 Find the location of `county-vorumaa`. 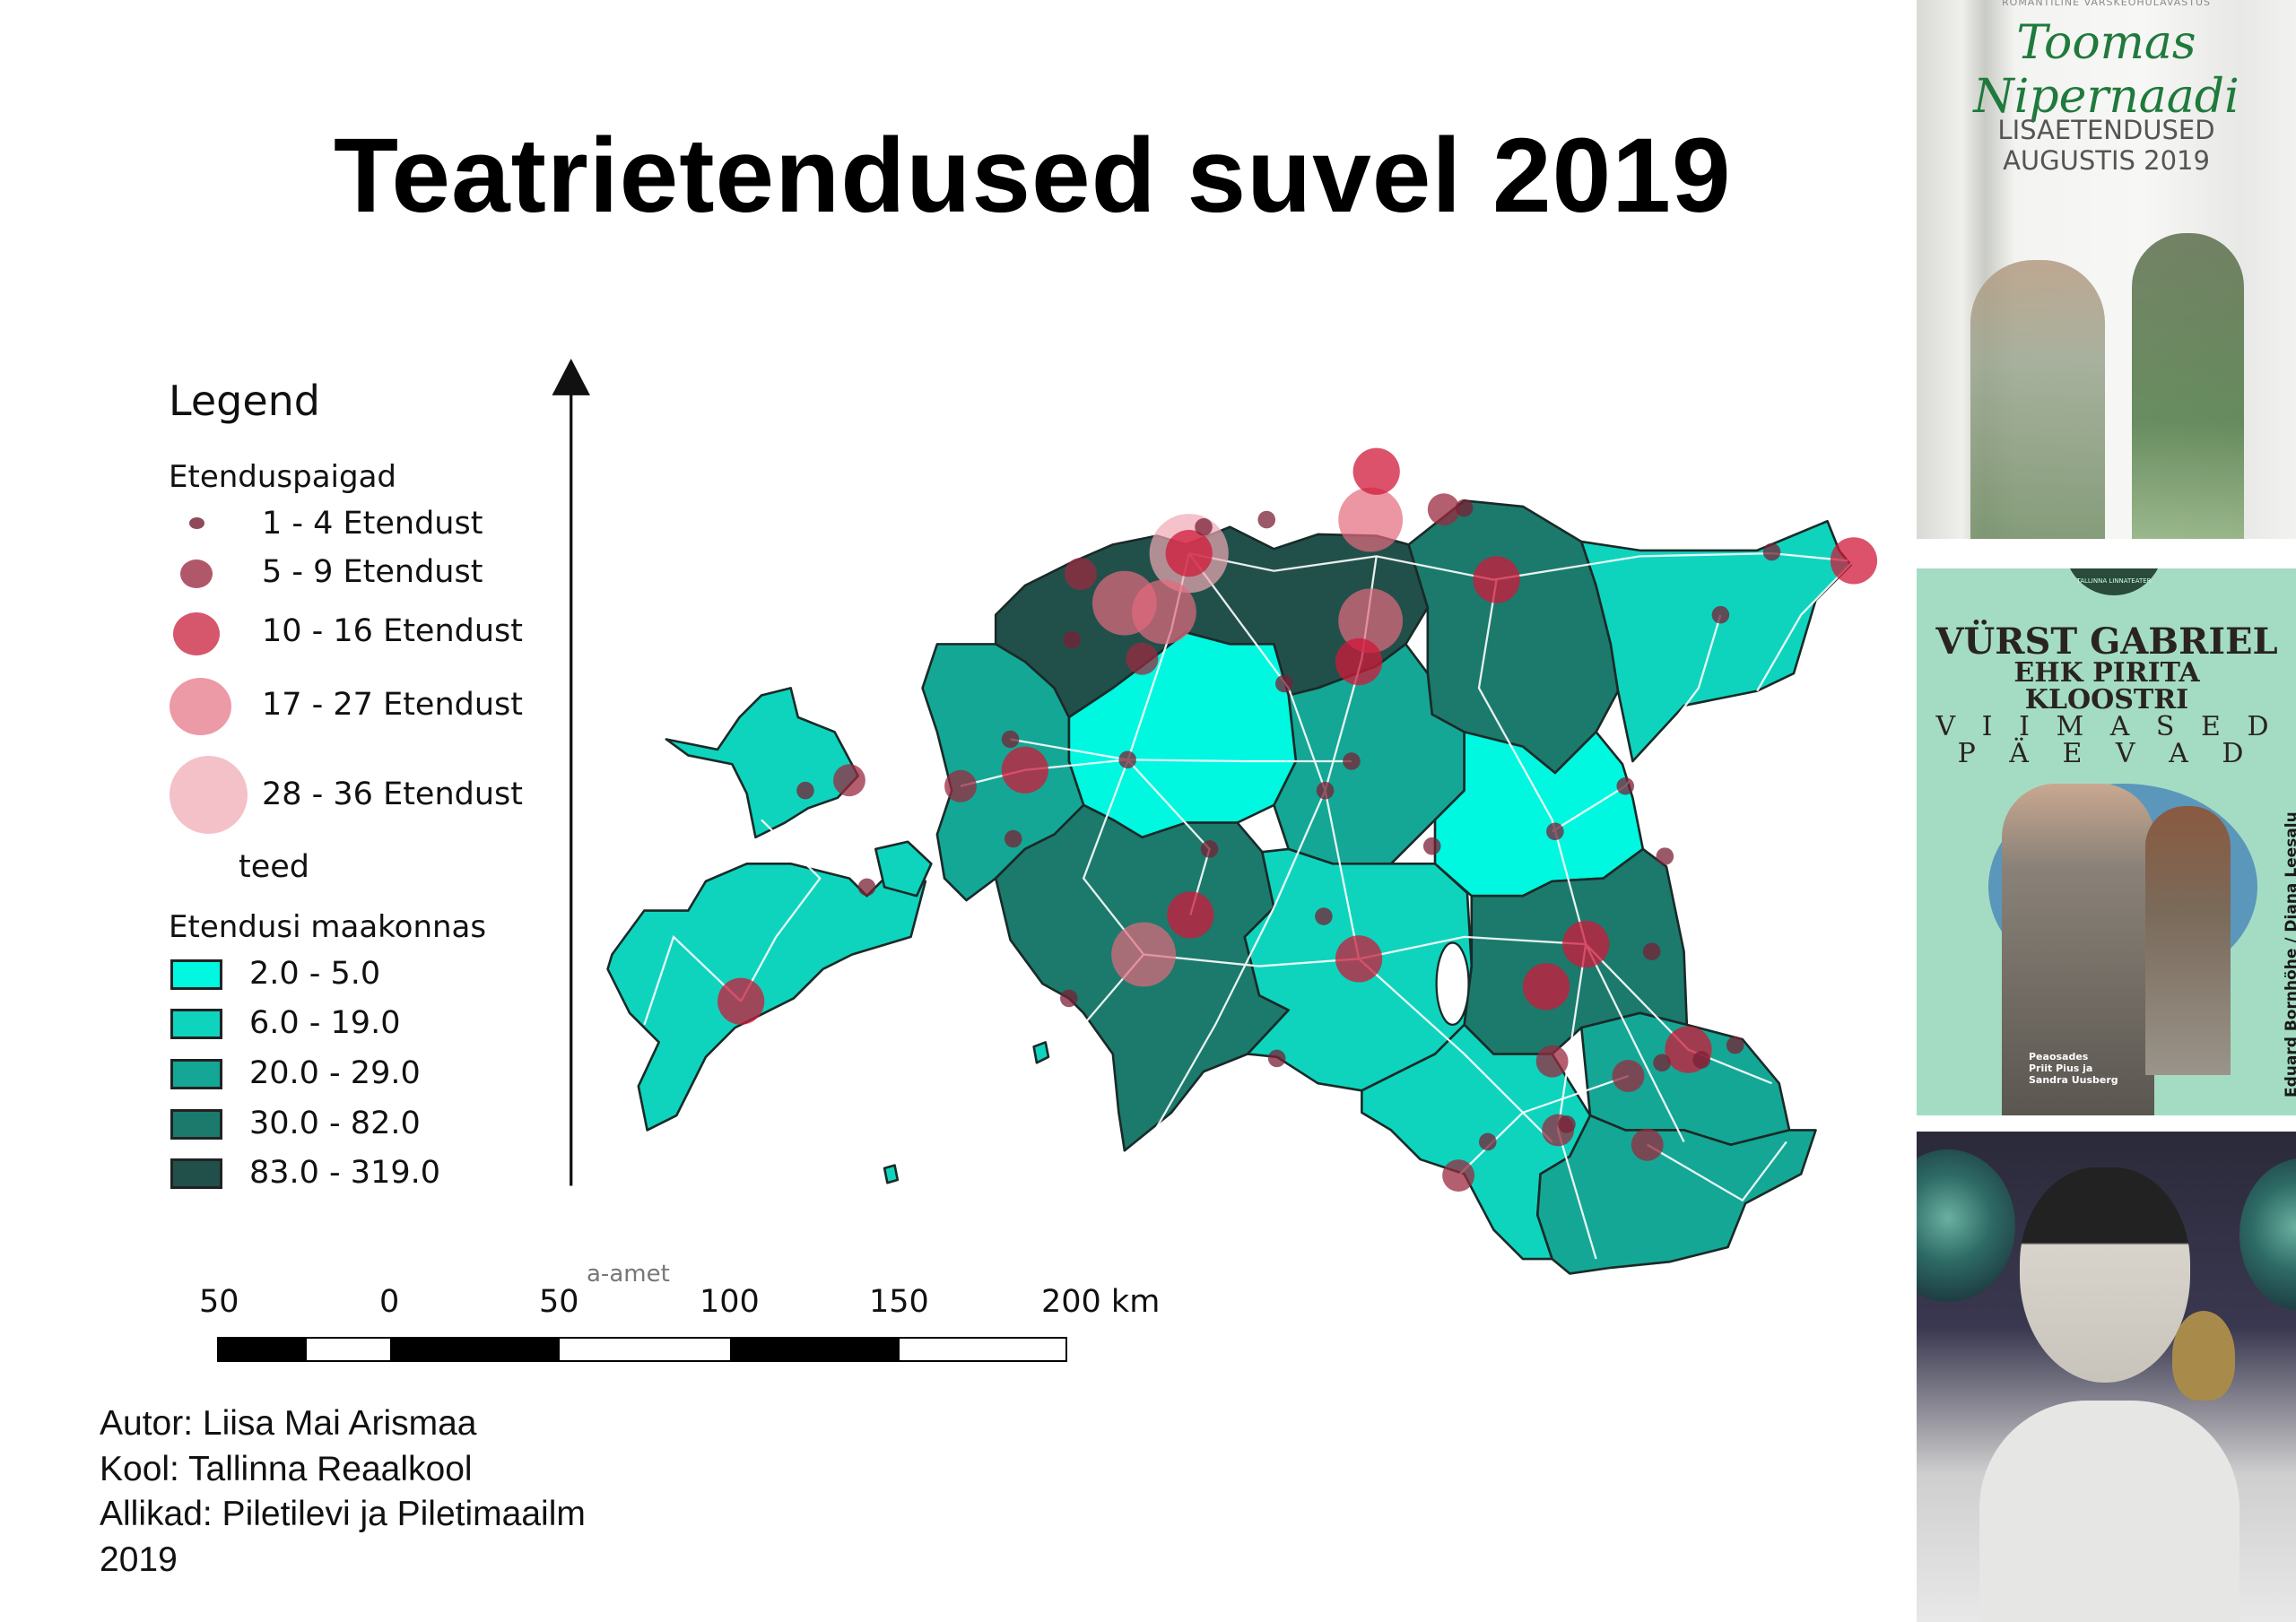

county-vorumaa is located at coordinates (1676, 1194).